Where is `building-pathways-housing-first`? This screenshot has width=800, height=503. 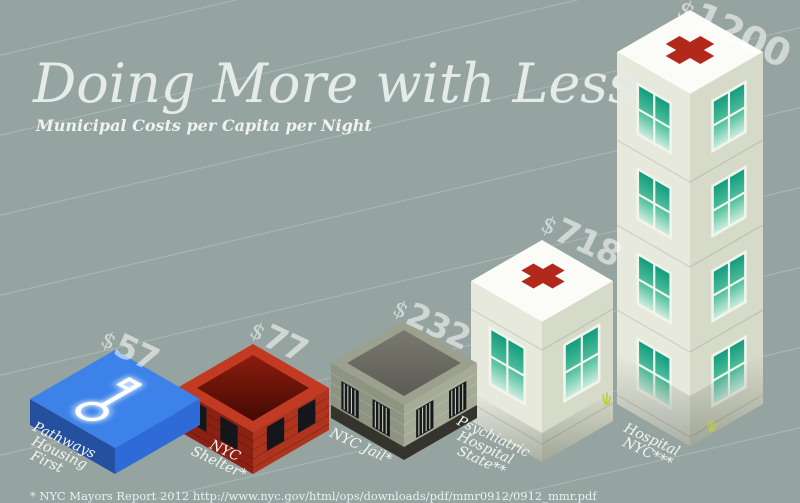
building-pathways-housing-first is located at coordinates (115, 412).